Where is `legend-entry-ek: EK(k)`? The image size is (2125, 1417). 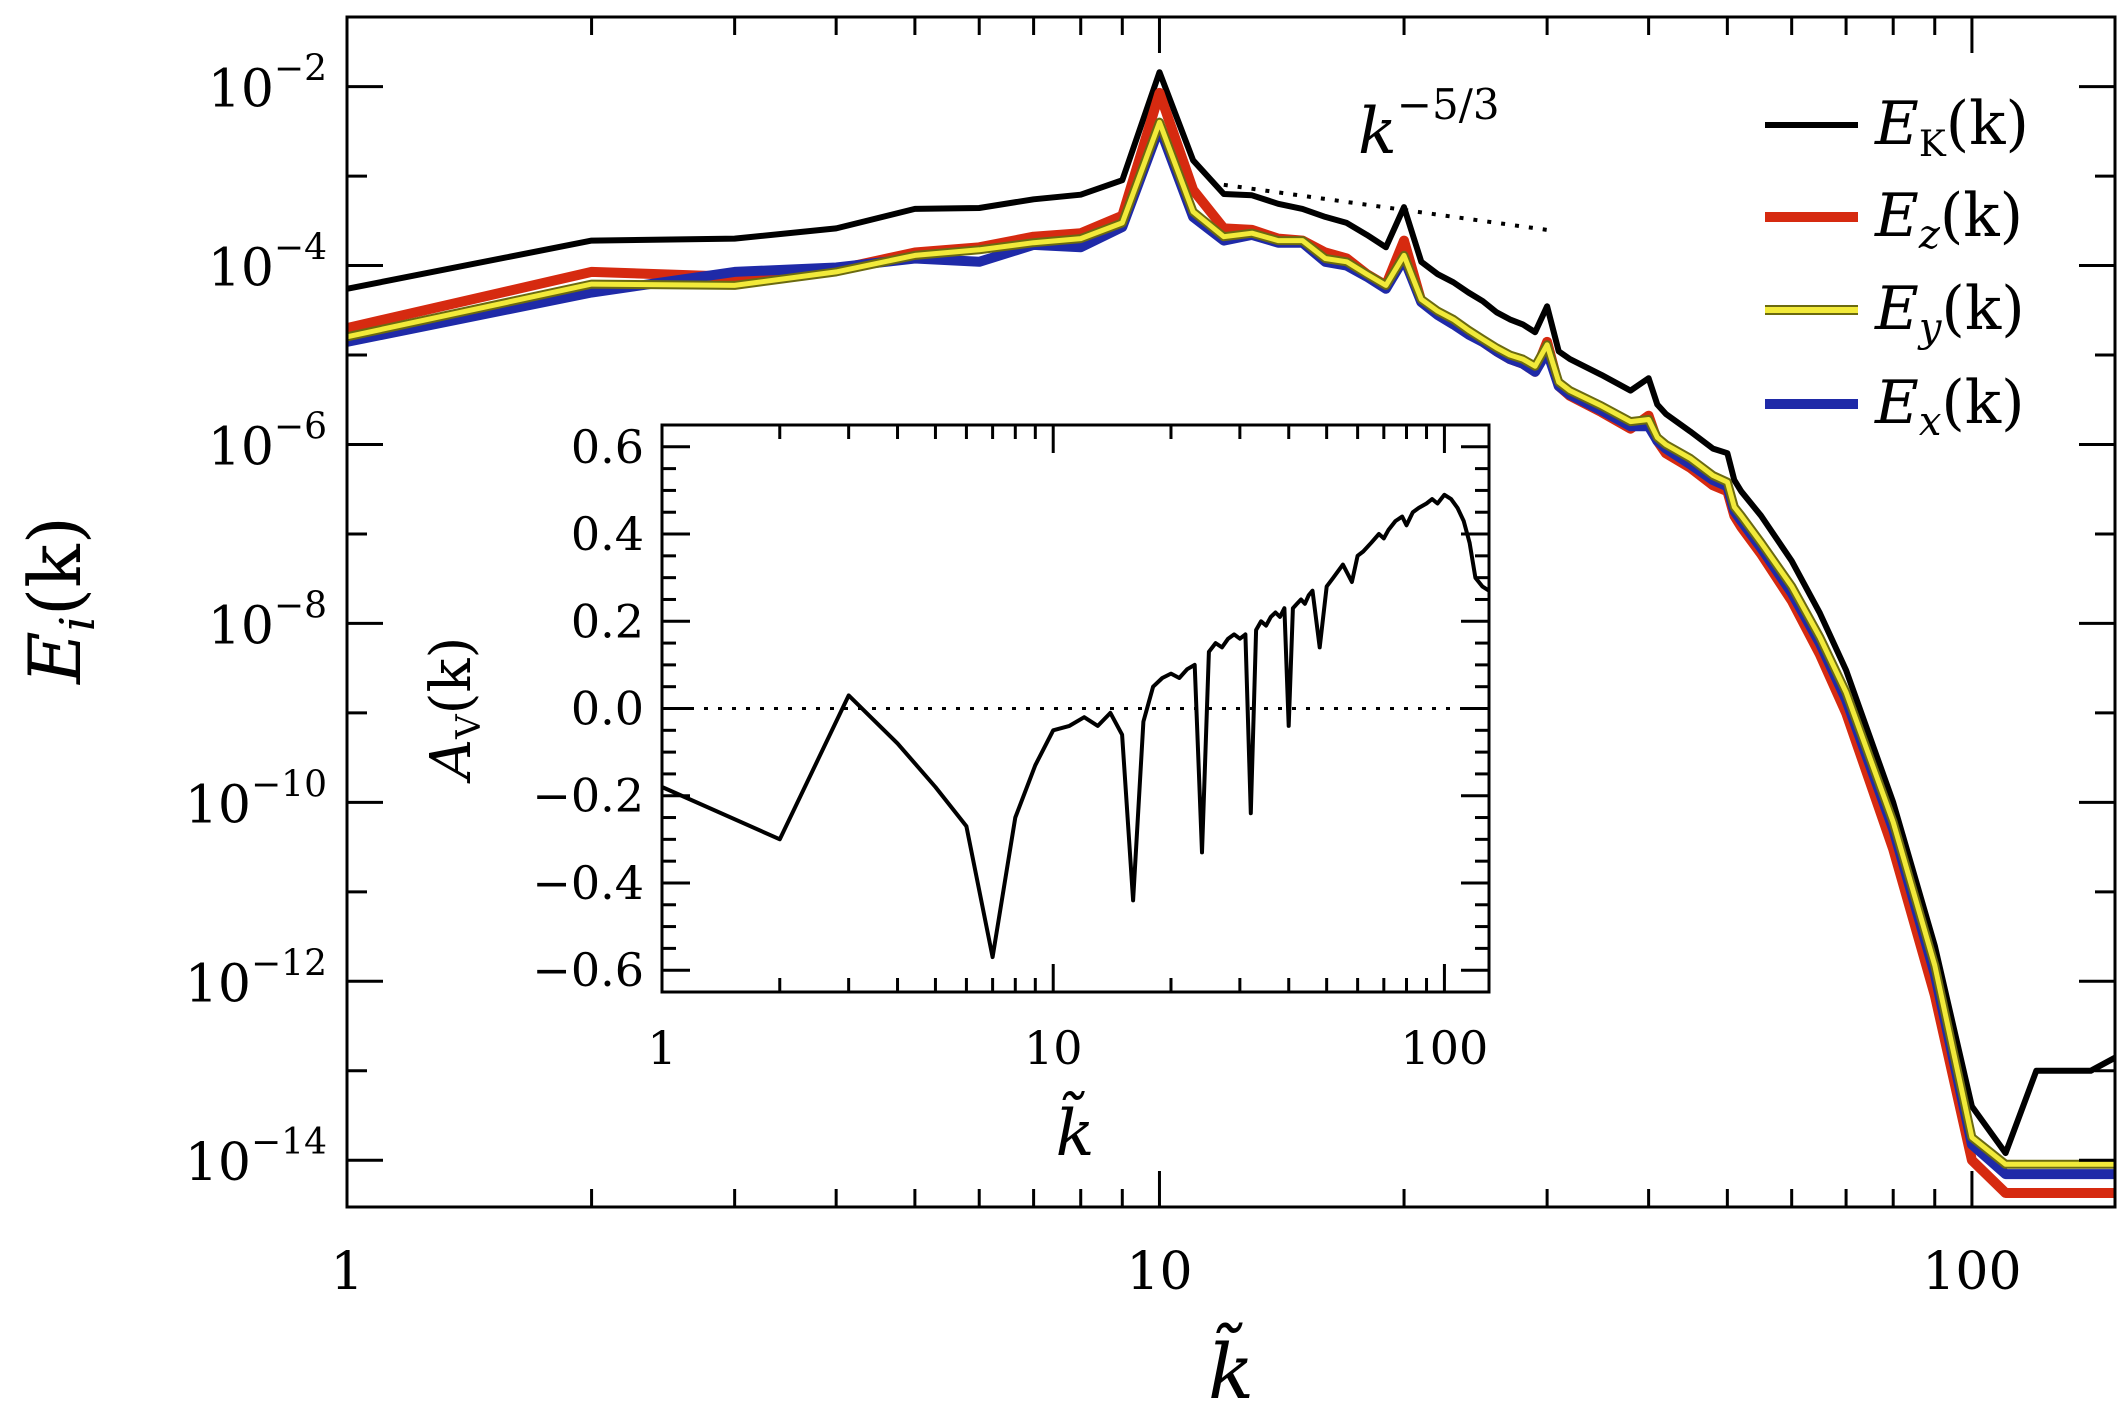 legend-entry-ek: EK(k) is located at coordinates (1897, 127).